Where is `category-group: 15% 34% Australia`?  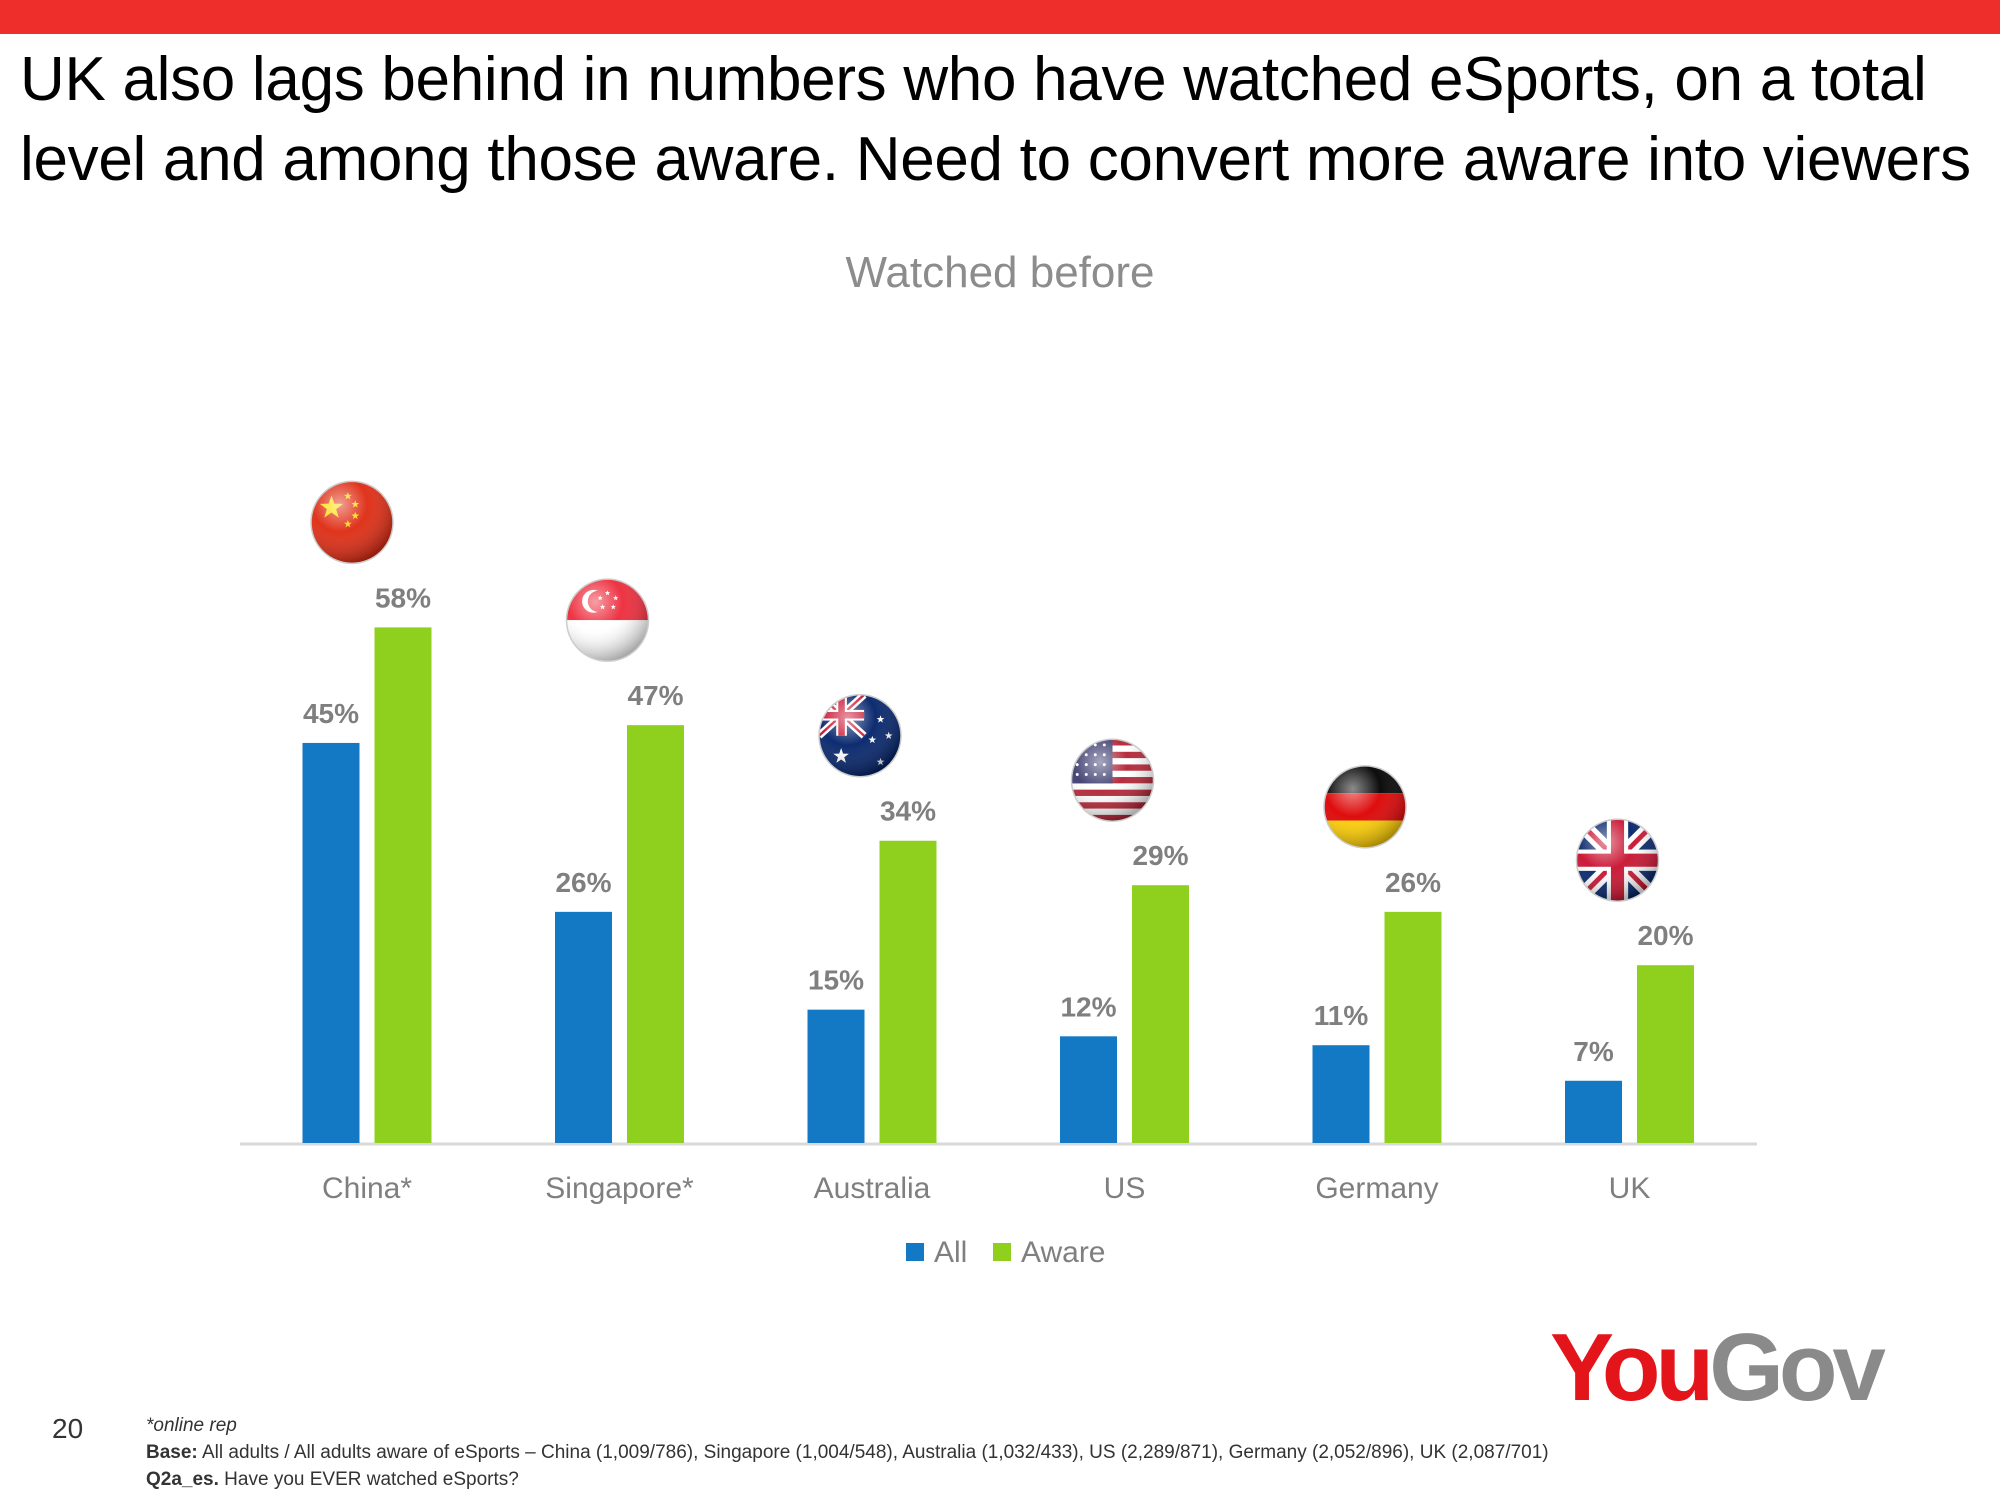 category-group: 15% 34% Australia is located at coordinates (872, 1000).